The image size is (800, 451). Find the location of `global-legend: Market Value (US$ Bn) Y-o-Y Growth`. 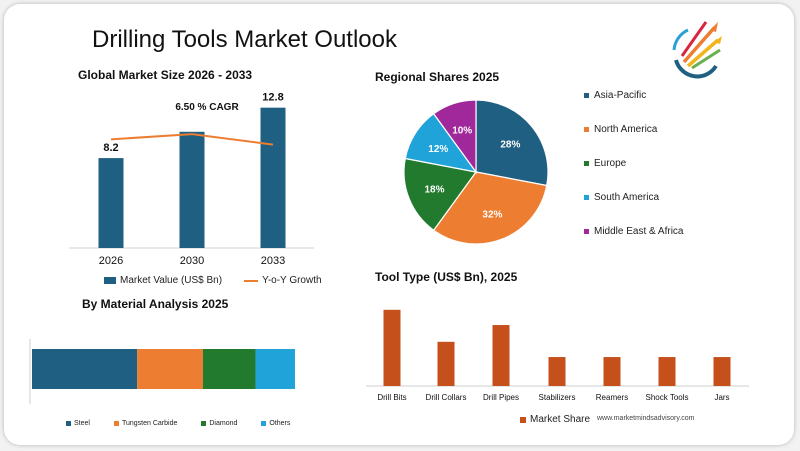

global-legend: Market Value (US$ Bn) Y-o-Y Growth is located at coordinates (213, 280).